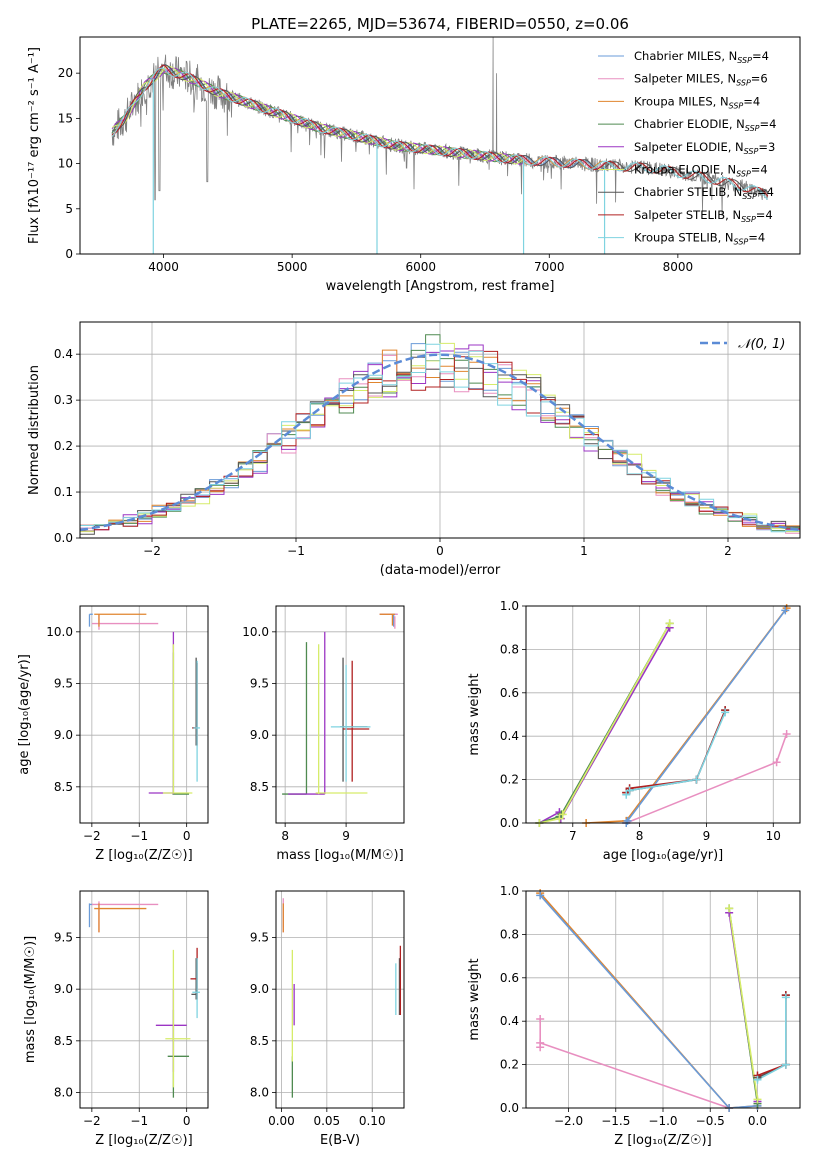 The height and width of the screenshot is (1170, 819). I want to click on residual_histogram-ytick-label: 0.3, so click(63, 400).